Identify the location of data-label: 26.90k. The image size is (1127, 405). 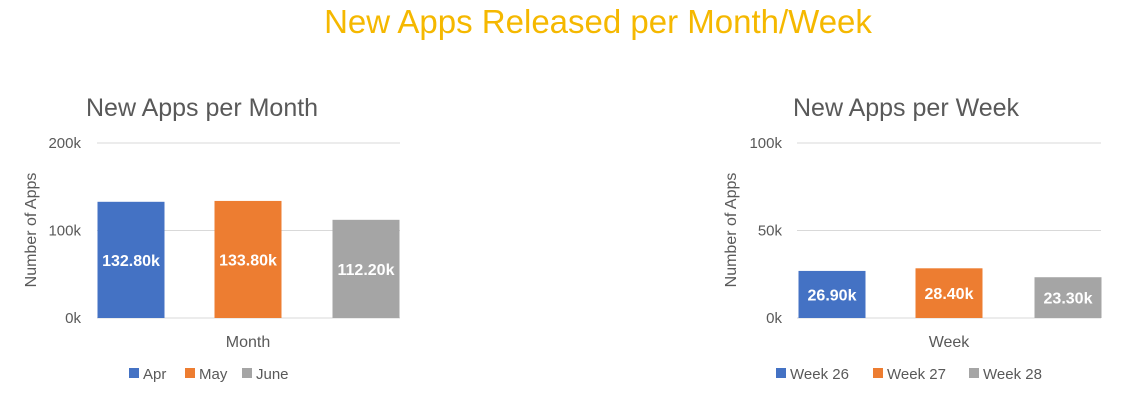
(832, 295).